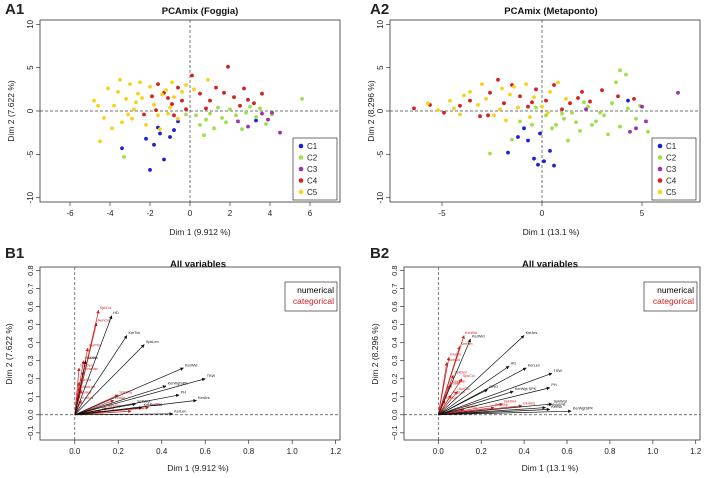 The width and height of the screenshot is (707, 478). Describe the element at coordinates (30, 397) in the screenshot. I see `y-tick-label: 0.1` at that location.